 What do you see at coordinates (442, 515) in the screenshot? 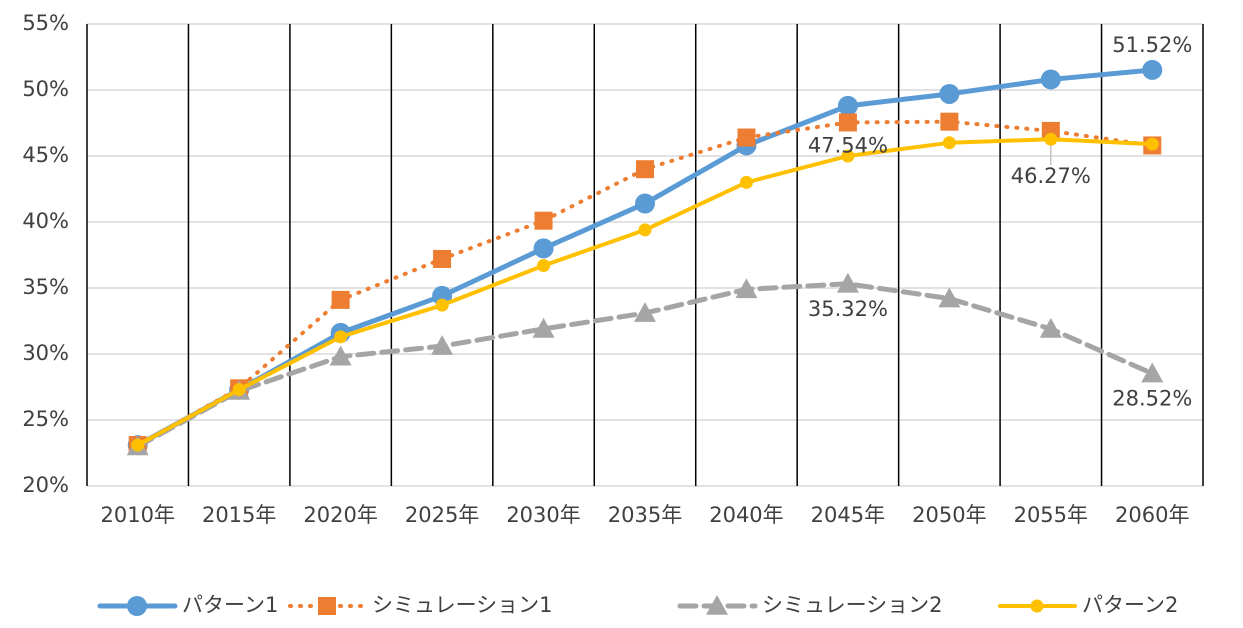
I see `x-tick-label: 2025年` at bounding box center [442, 515].